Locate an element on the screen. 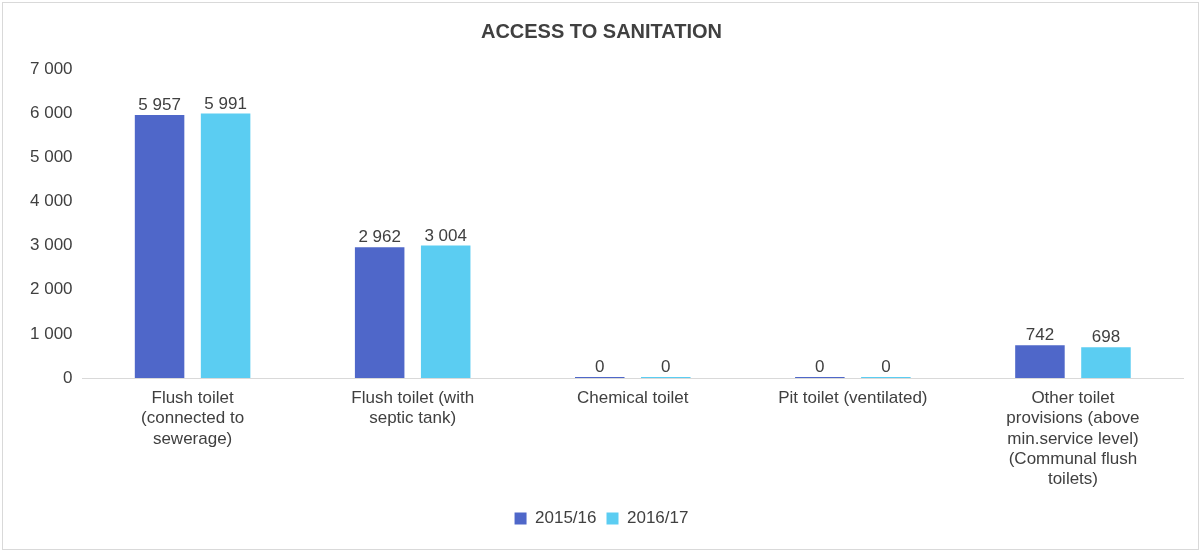 Image resolution: width=1203 pixels, height=552 pixels. legend-label: 2016/17 is located at coordinates (658, 518).